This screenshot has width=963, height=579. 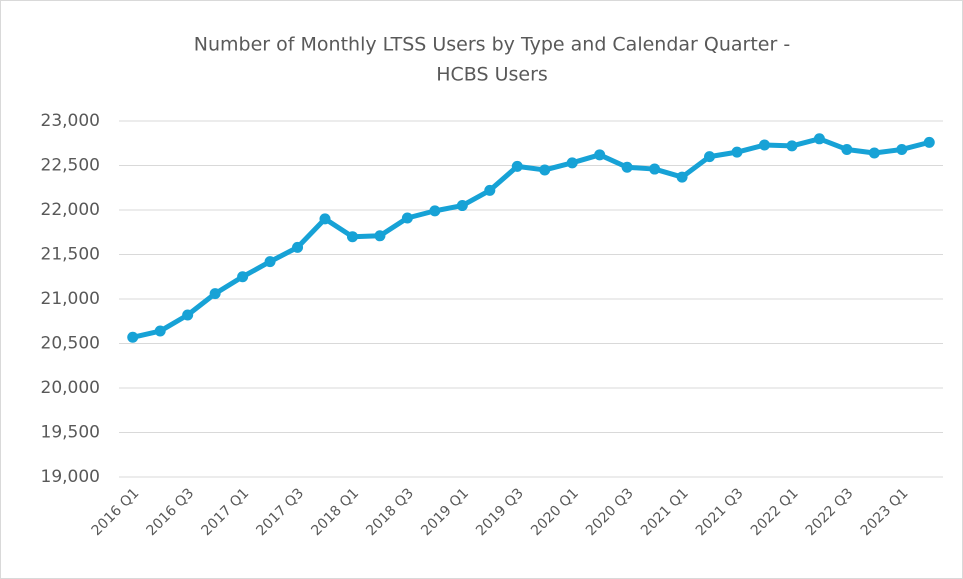 What do you see at coordinates (70, 166) in the screenshot?
I see `y-tick-label: 22,500` at bounding box center [70, 166].